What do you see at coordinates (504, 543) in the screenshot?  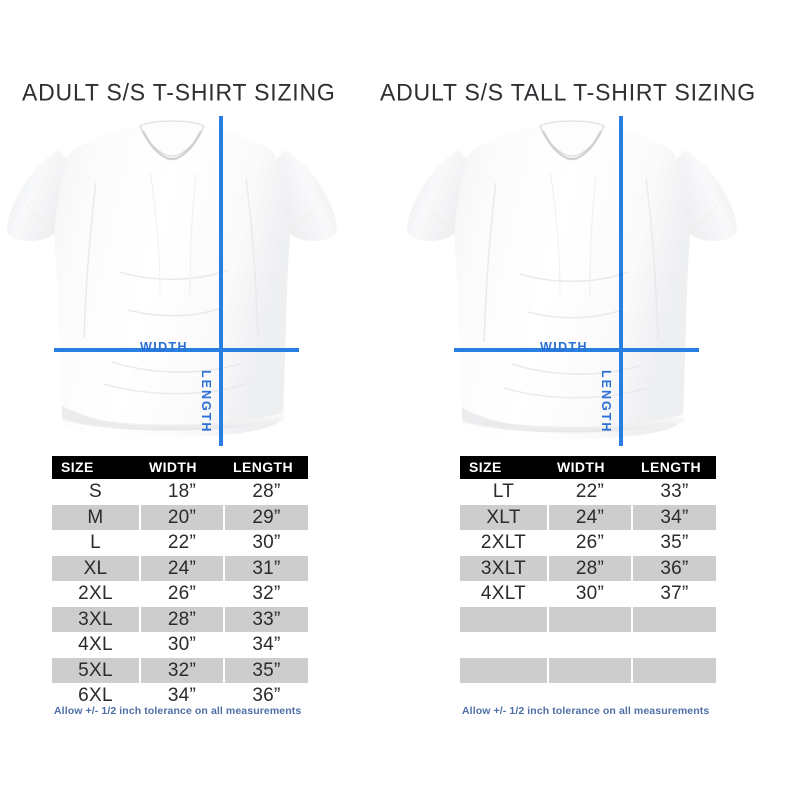 I see `cell-size: 2XLT` at bounding box center [504, 543].